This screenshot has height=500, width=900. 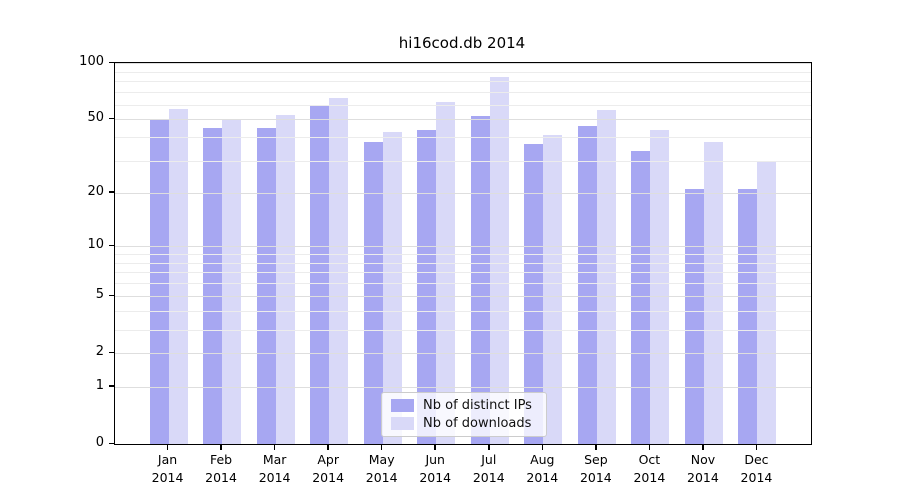 I want to click on month-label: Aug, so click(x=542, y=459).